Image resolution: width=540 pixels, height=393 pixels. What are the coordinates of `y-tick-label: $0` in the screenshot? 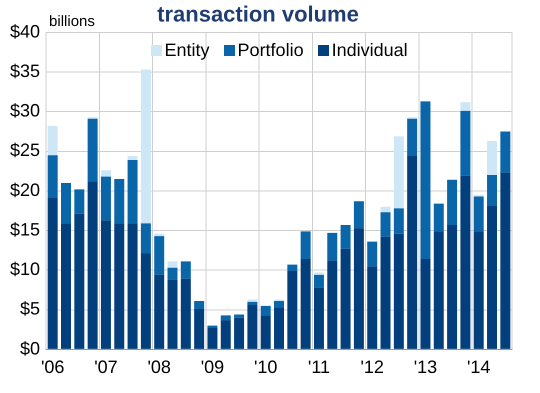 It's located at (30, 348).